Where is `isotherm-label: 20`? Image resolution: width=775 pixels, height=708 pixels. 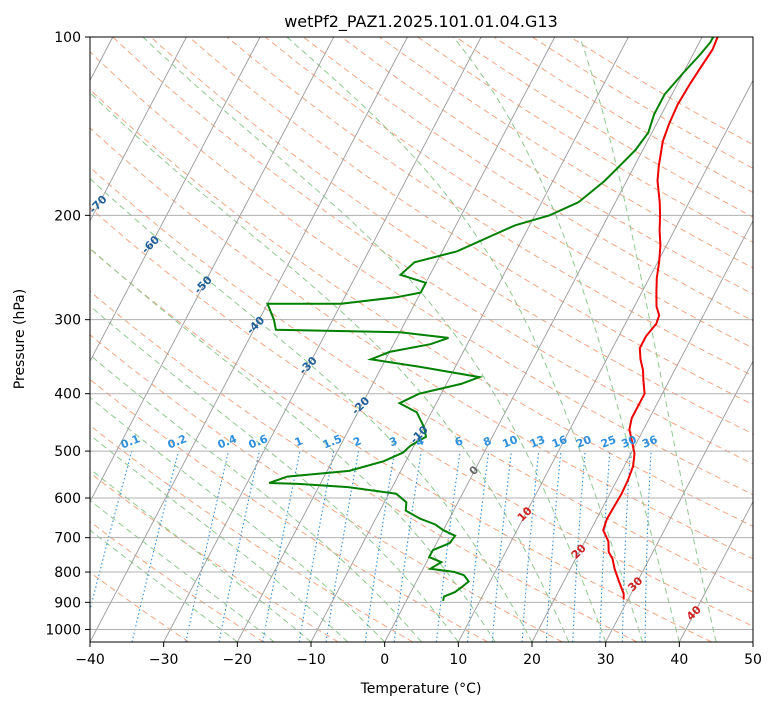
isotherm-label: 20 is located at coordinates (579, 551).